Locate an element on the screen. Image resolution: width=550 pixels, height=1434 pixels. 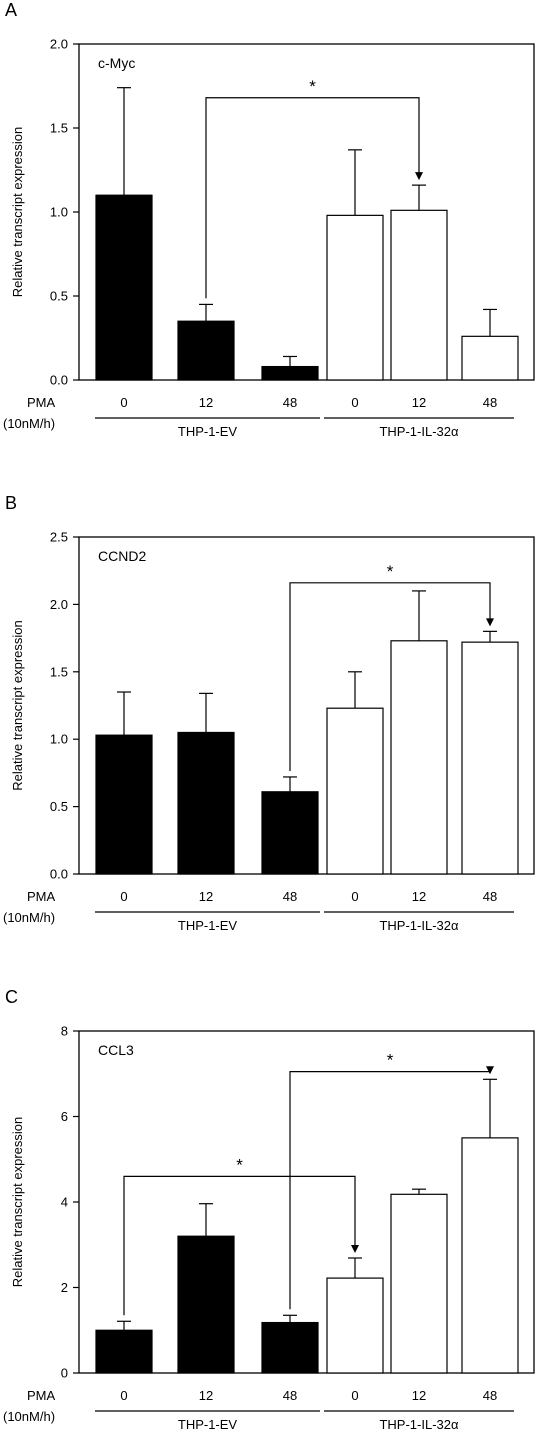
y-tick-label: 8 is located at coordinates (64, 1031).